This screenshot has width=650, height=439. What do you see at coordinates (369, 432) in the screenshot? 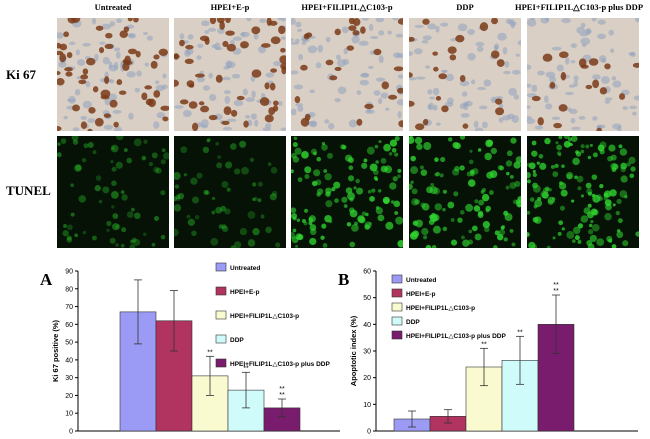
I see `y-tick-label: 0` at bounding box center [369, 432].